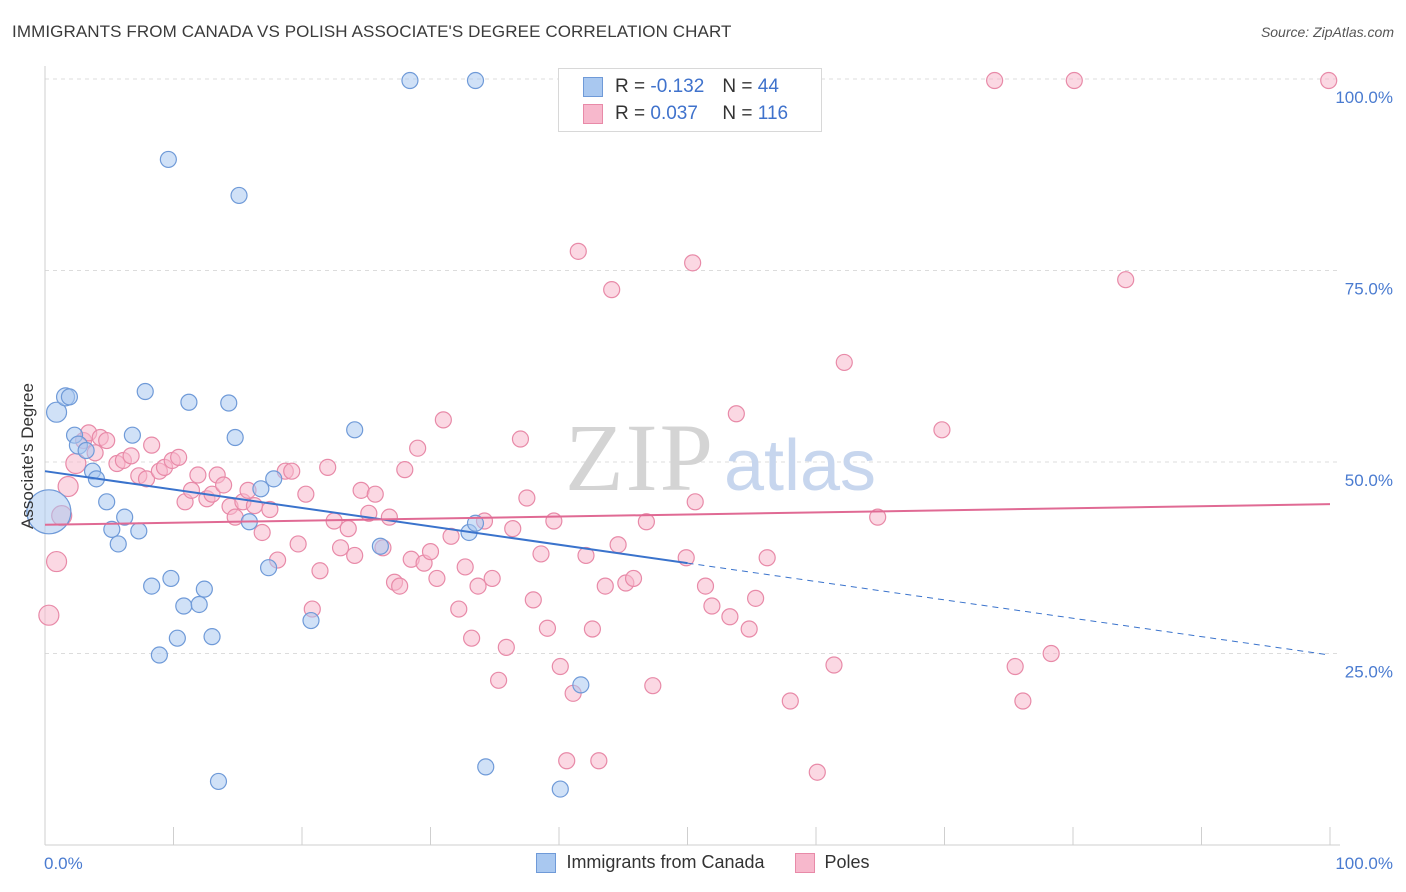  What do you see at coordinates (720, 457) in the screenshot?
I see `watermark: ZIP atlas` at bounding box center [720, 457].